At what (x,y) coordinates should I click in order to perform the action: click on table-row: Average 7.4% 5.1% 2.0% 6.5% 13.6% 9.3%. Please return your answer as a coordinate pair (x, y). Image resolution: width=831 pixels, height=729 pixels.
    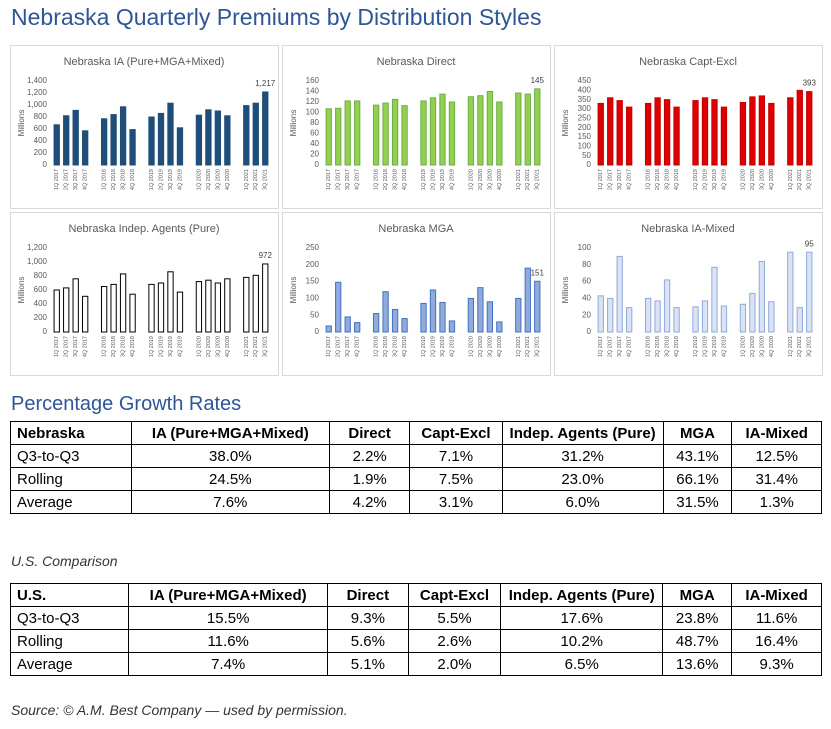
    Looking at the image, I should click on (415, 664).